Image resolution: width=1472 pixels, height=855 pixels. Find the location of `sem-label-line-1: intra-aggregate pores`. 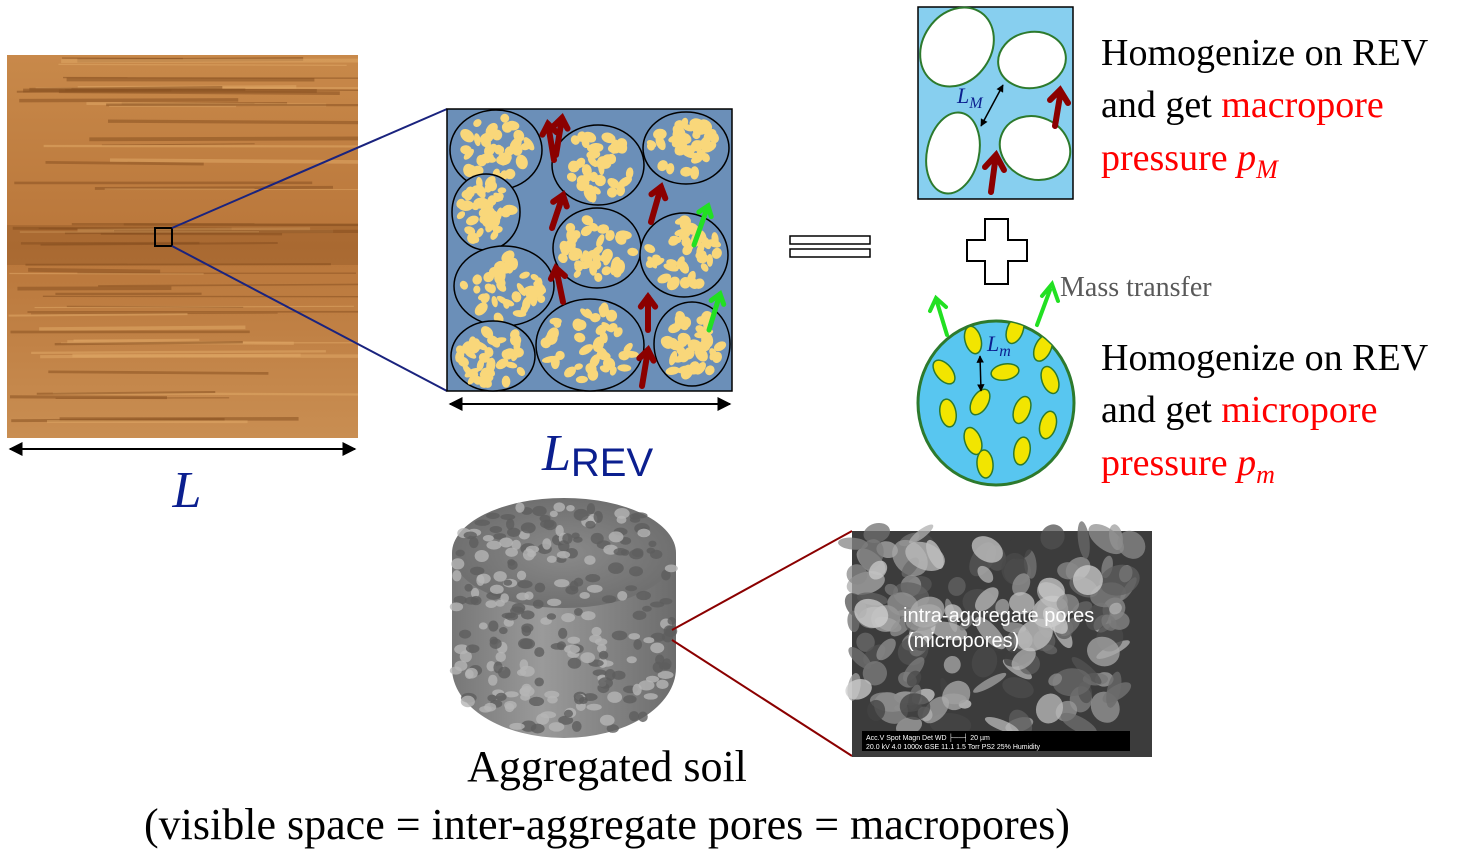

sem-label-line-1: intra-aggregate pores is located at coordinates (998, 616).